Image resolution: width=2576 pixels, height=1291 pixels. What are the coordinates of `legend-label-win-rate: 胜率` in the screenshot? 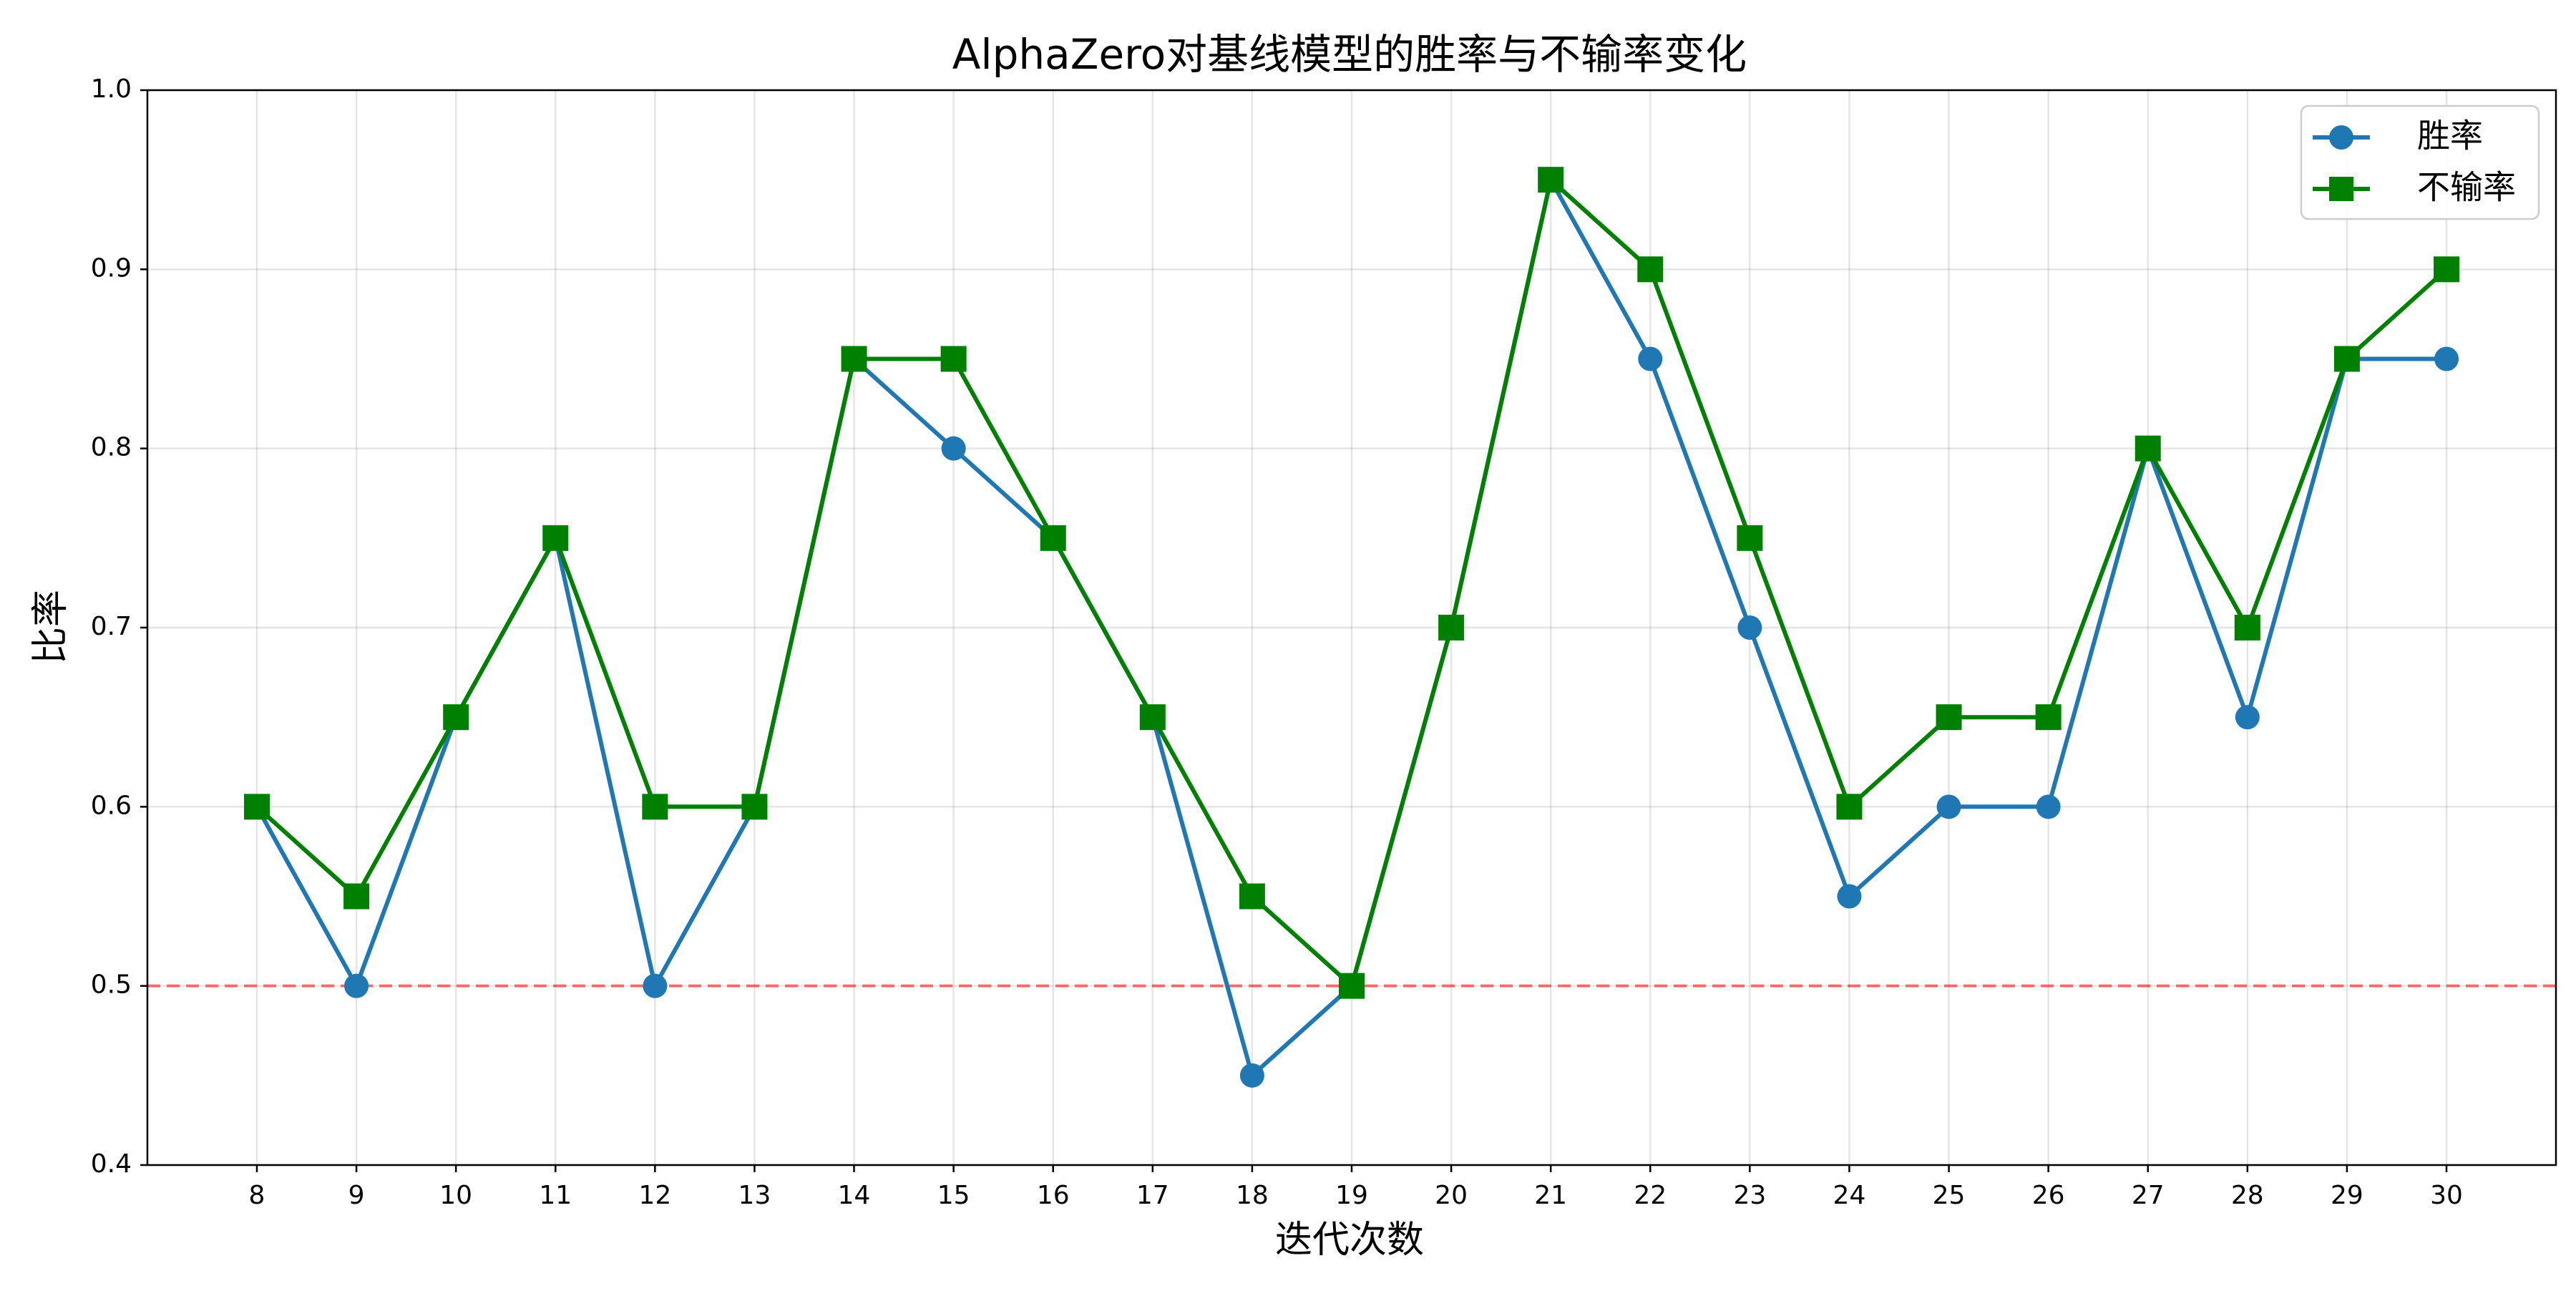 It's located at (2450, 136).